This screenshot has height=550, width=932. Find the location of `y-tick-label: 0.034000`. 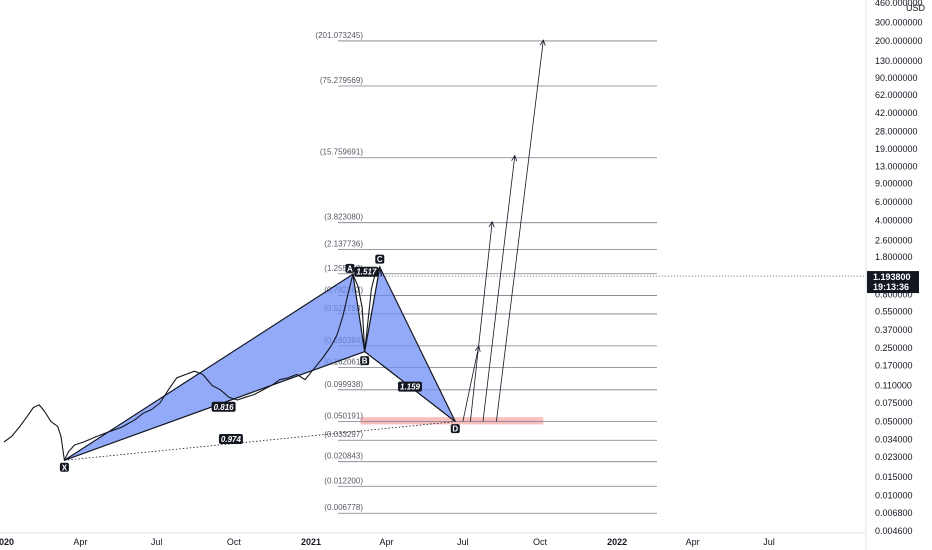

y-tick-label: 0.034000 is located at coordinates (894, 439).